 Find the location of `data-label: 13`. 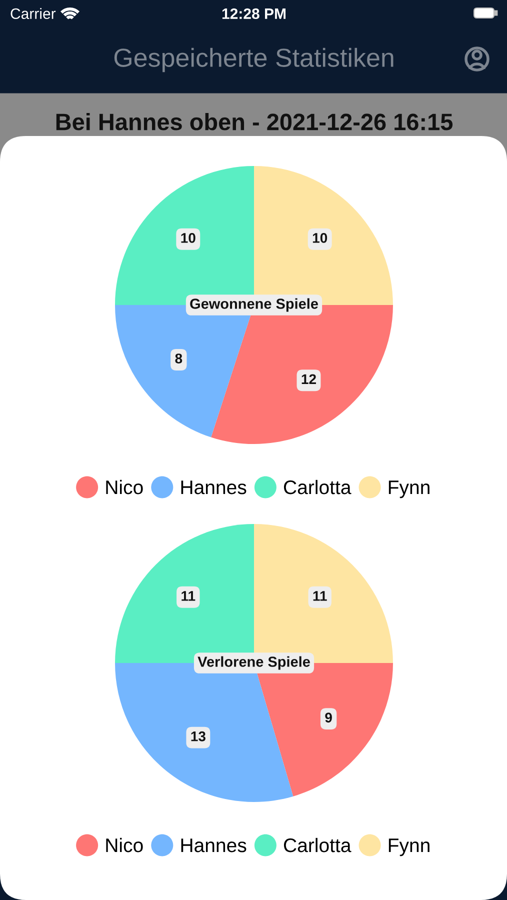

data-label: 13 is located at coordinates (198, 736).